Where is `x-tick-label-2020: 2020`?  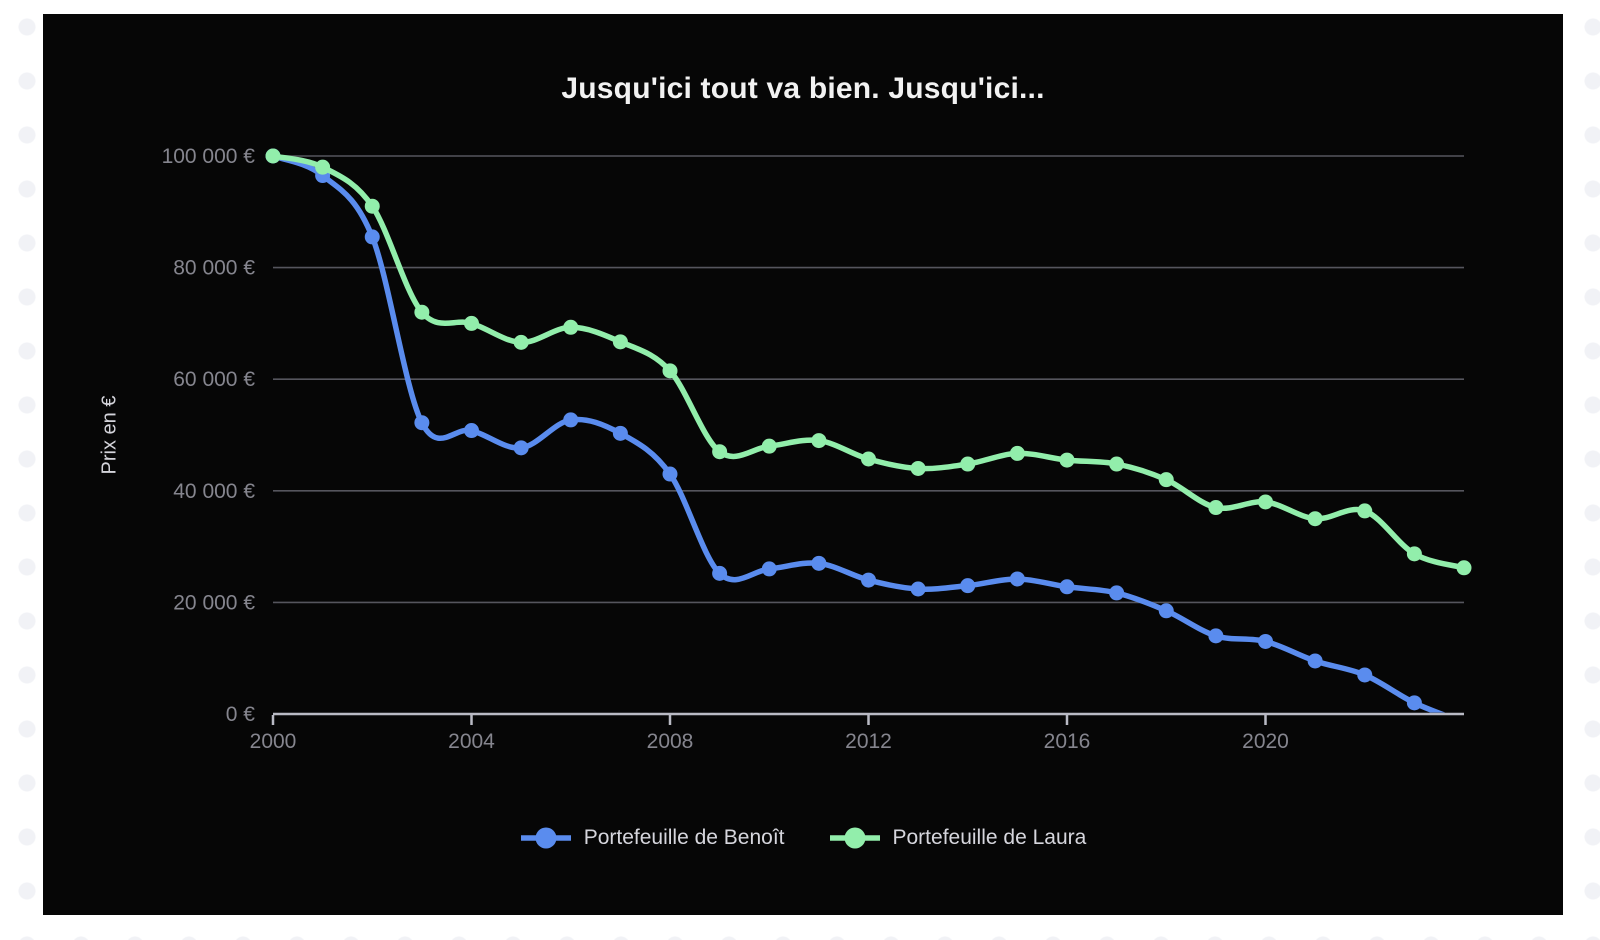
x-tick-label-2020: 2020 is located at coordinates (1265, 741).